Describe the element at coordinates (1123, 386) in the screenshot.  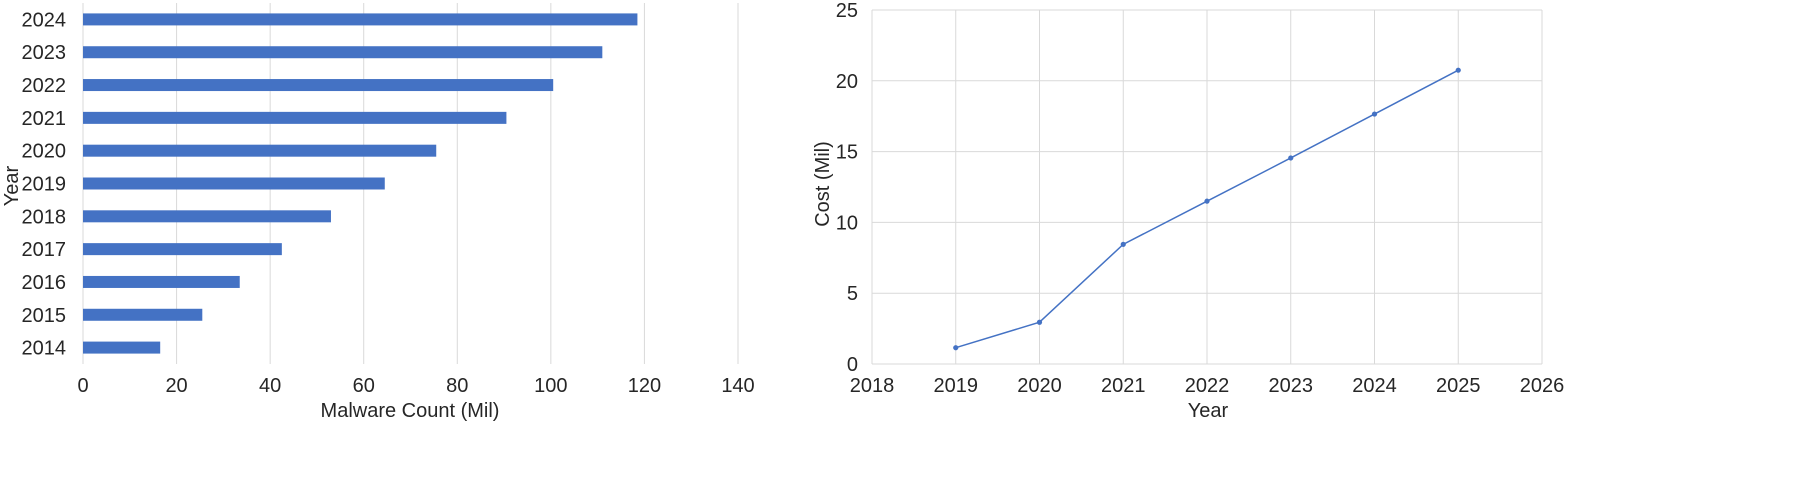
I see `line-chart-x-tick-label: 2021` at that location.